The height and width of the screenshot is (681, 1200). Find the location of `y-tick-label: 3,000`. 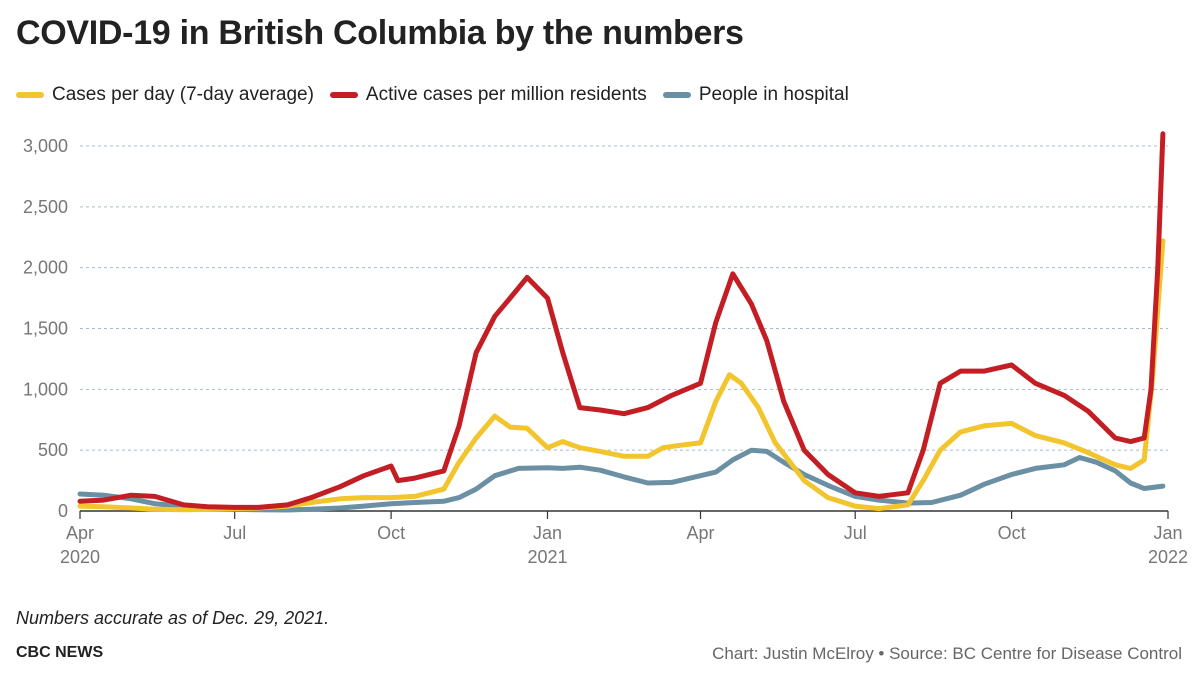

y-tick-label: 3,000 is located at coordinates (45, 146).